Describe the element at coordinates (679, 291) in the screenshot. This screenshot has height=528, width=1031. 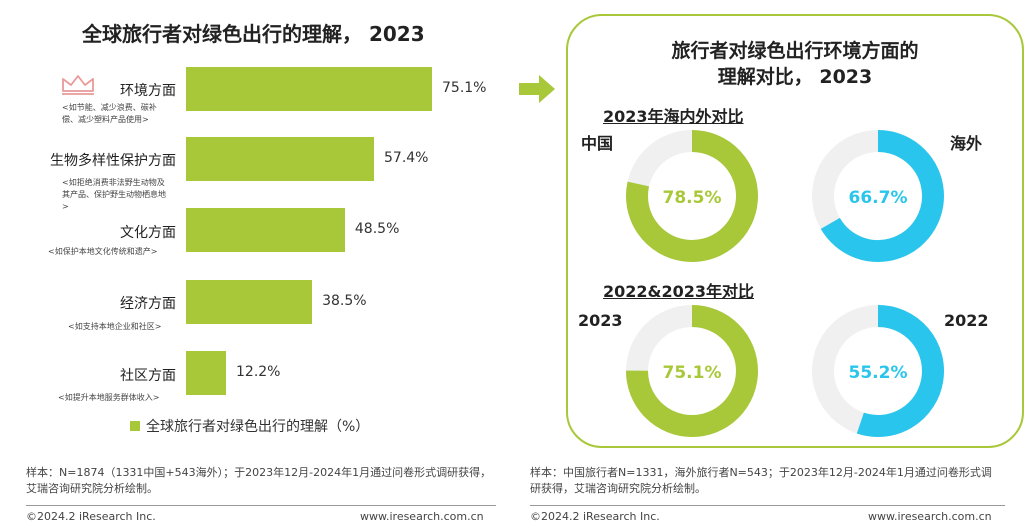
I see `section2-title: 2022&2023年对比` at that location.